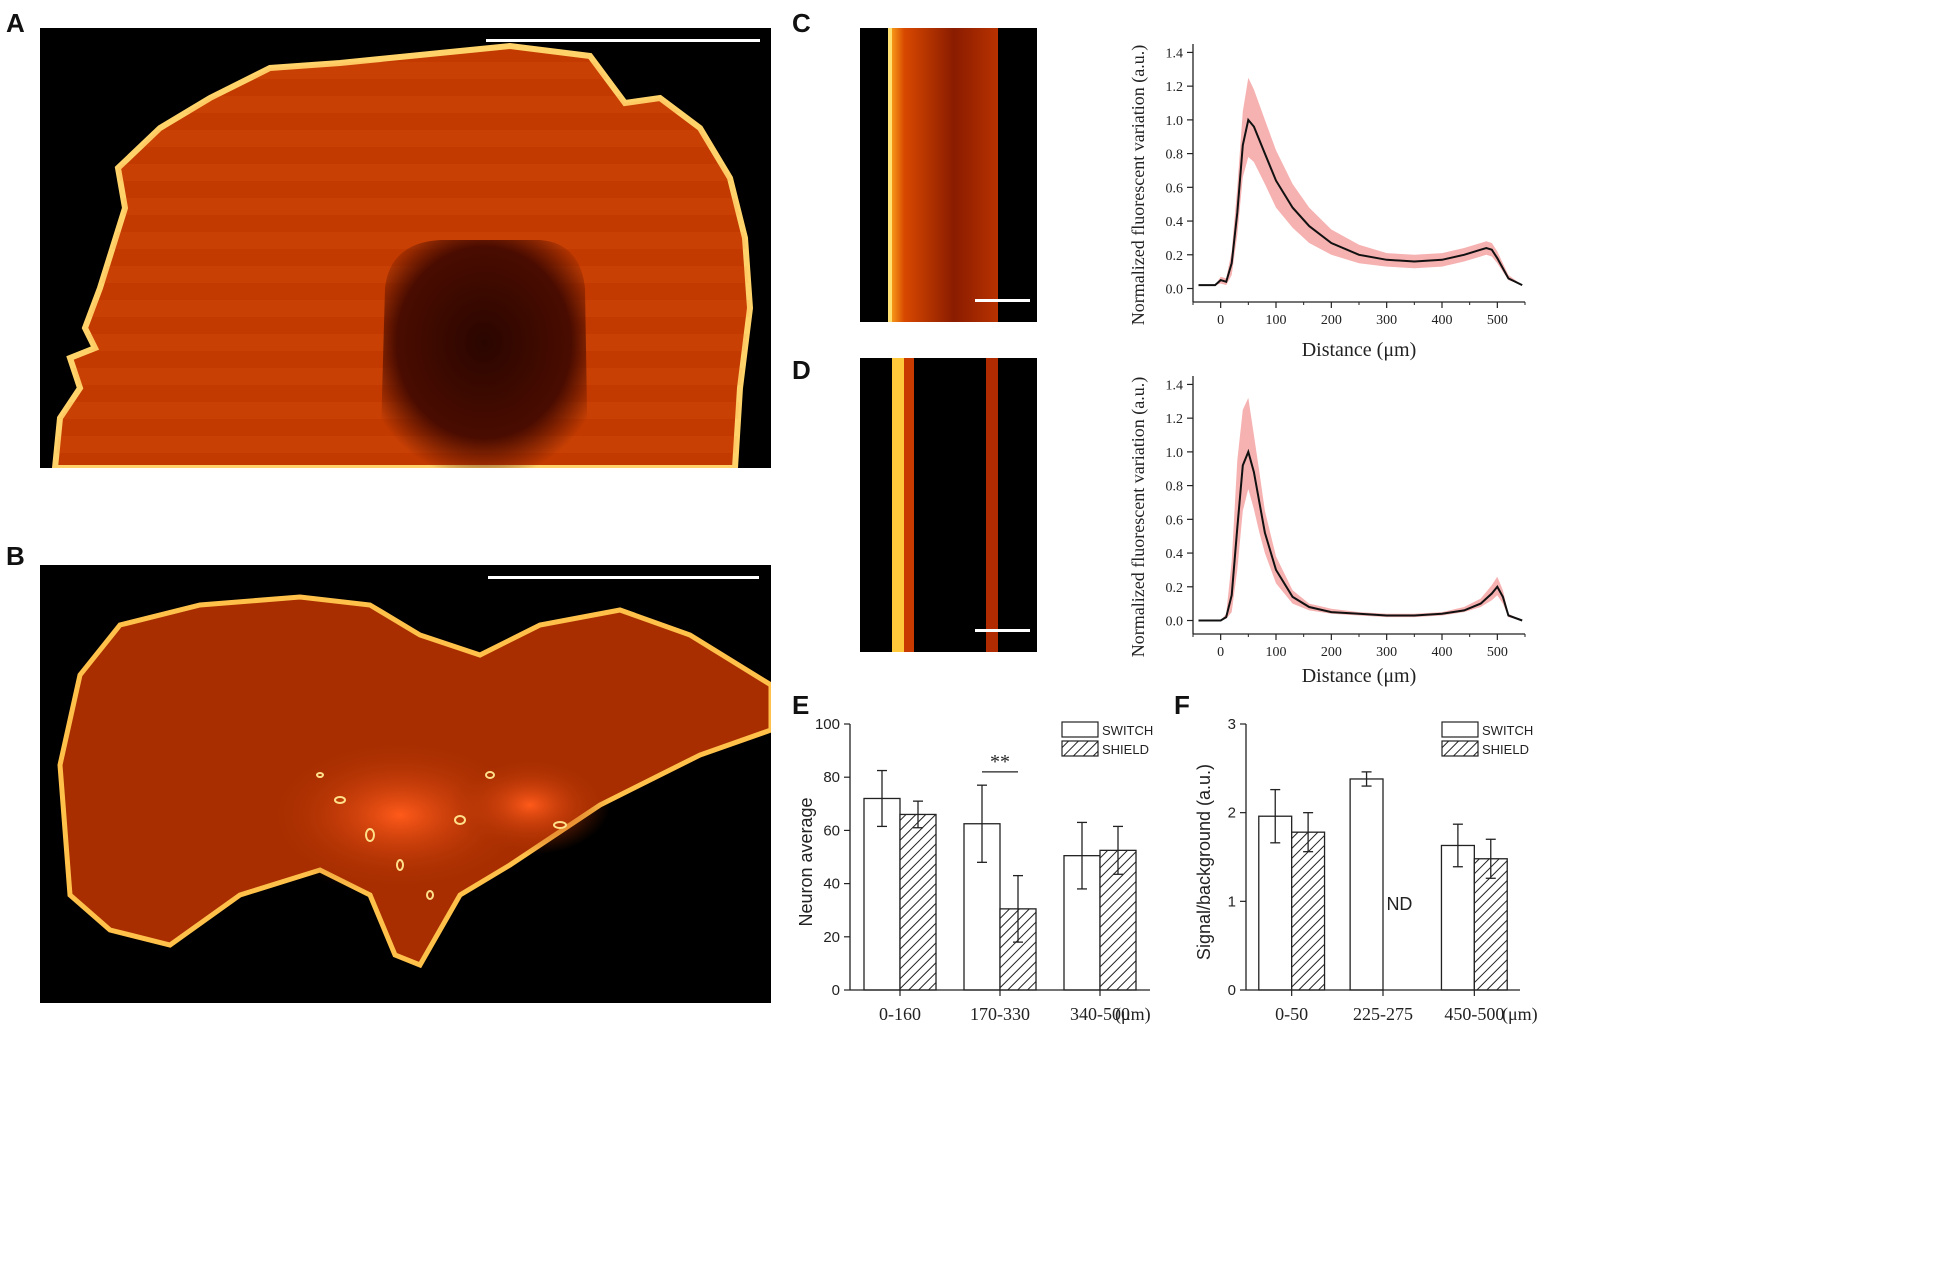  Describe the element at coordinates (1232, 724) in the screenshot. I see `chart-f-y-tick-label: 3` at that location.